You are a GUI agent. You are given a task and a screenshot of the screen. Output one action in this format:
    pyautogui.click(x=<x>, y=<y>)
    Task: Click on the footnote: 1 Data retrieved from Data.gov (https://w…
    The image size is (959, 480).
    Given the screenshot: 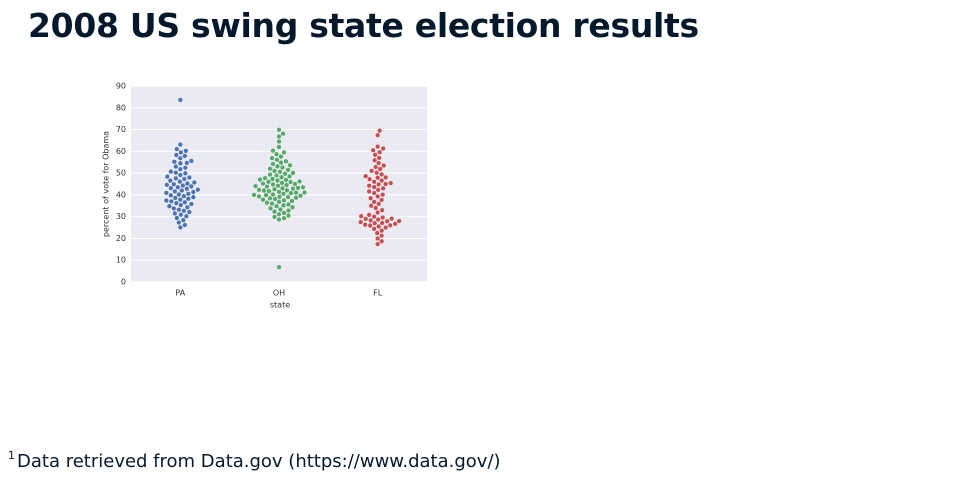 What is the action you would take?
    pyautogui.click(x=254, y=460)
    